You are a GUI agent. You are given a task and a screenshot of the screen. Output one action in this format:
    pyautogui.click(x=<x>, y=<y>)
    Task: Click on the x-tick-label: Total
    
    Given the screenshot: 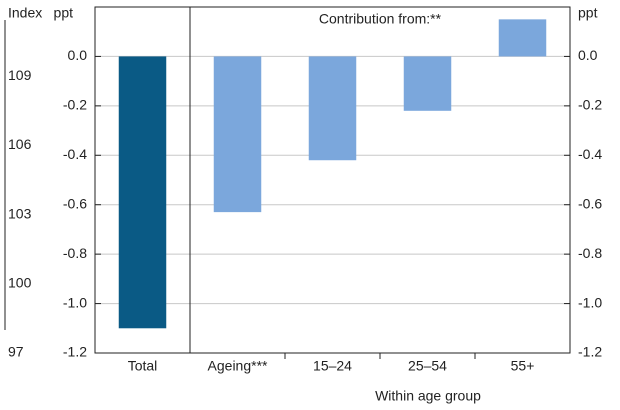 What is the action you would take?
    pyautogui.click(x=143, y=366)
    